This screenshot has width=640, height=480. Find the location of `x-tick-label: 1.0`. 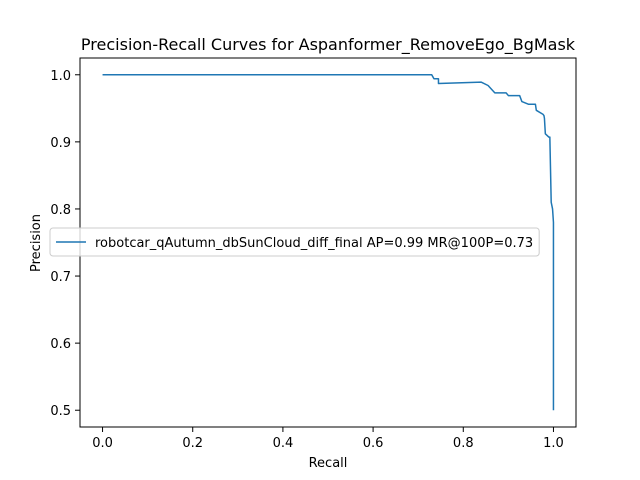

x-tick-label: 1.0 is located at coordinates (553, 443).